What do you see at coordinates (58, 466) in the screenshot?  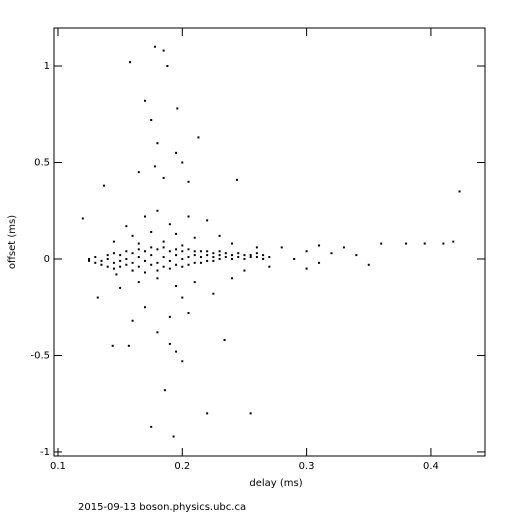 I see `x-tick-label: 0.1` at bounding box center [58, 466].